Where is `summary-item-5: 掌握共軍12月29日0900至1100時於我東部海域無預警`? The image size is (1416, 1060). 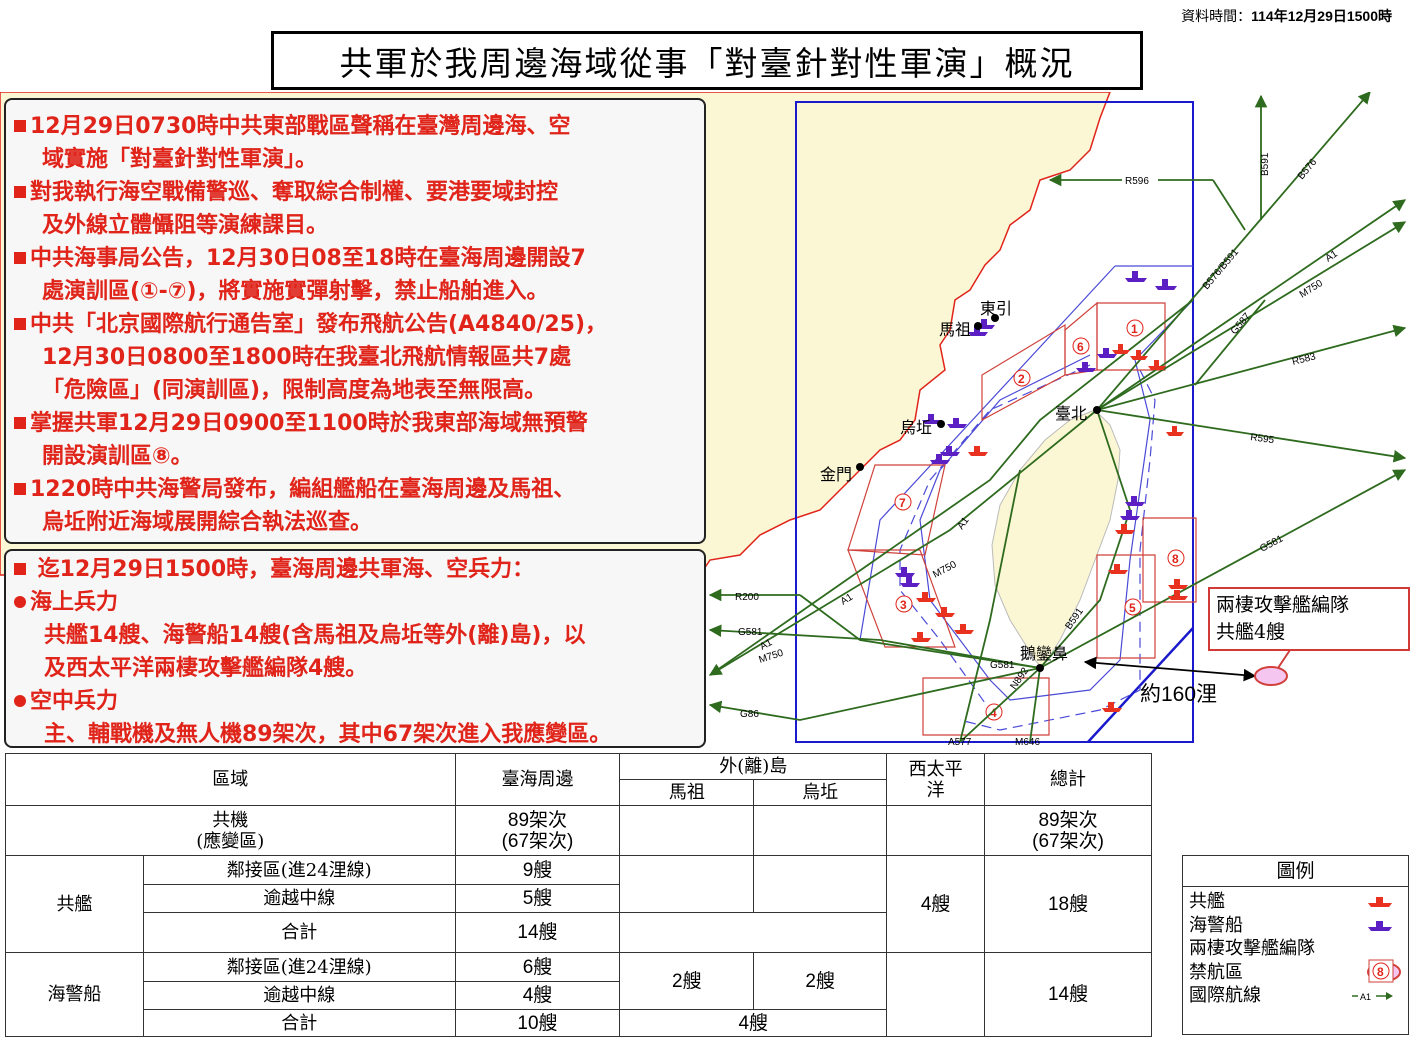 summary-item-5: 掌握共軍12月29日0900至1100時於我東部海域無預警 is located at coordinates (309, 423).